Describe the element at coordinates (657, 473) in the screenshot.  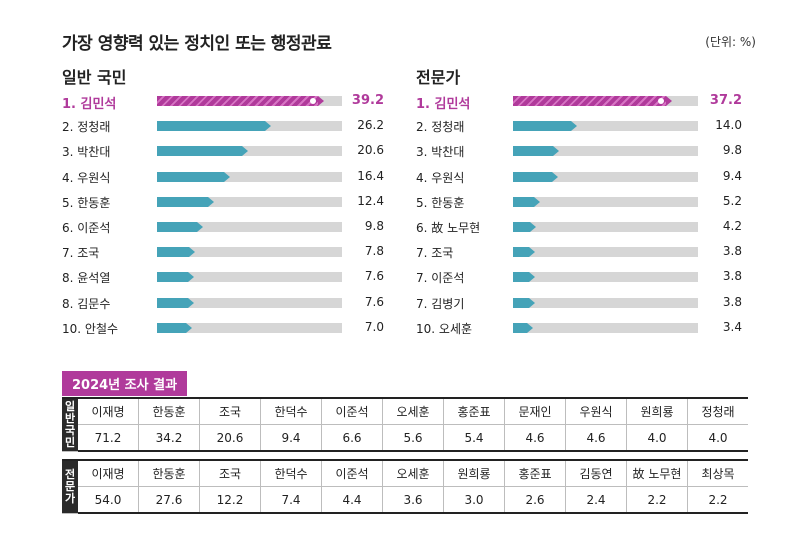
I see `survey-name-cell: 故 노무현` at that location.